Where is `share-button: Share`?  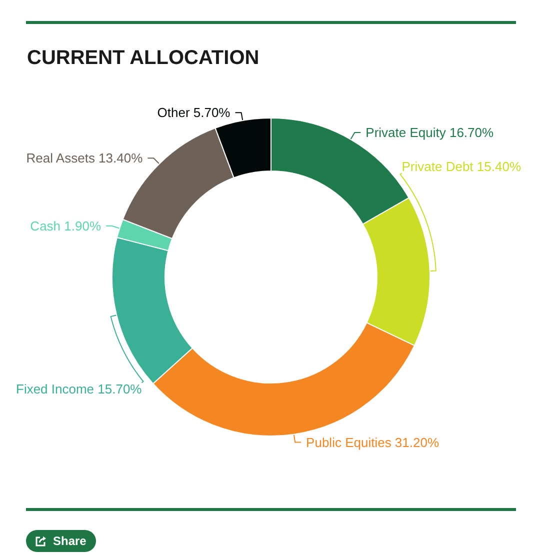
share-button: Share is located at coordinates (61, 541).